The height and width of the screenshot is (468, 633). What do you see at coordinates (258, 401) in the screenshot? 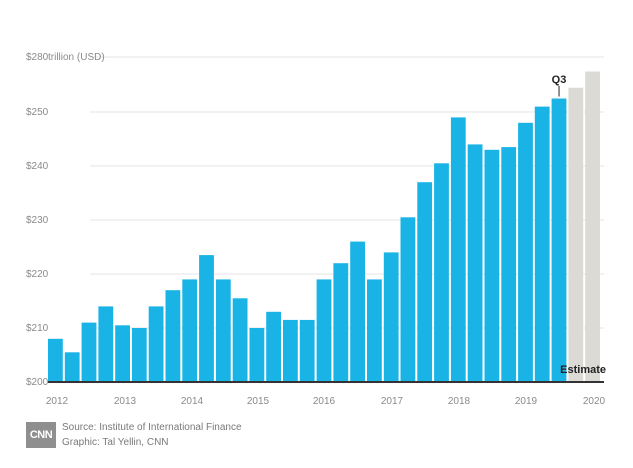
I see `x-tick-label: 2015` at bounding box center [258, 401].